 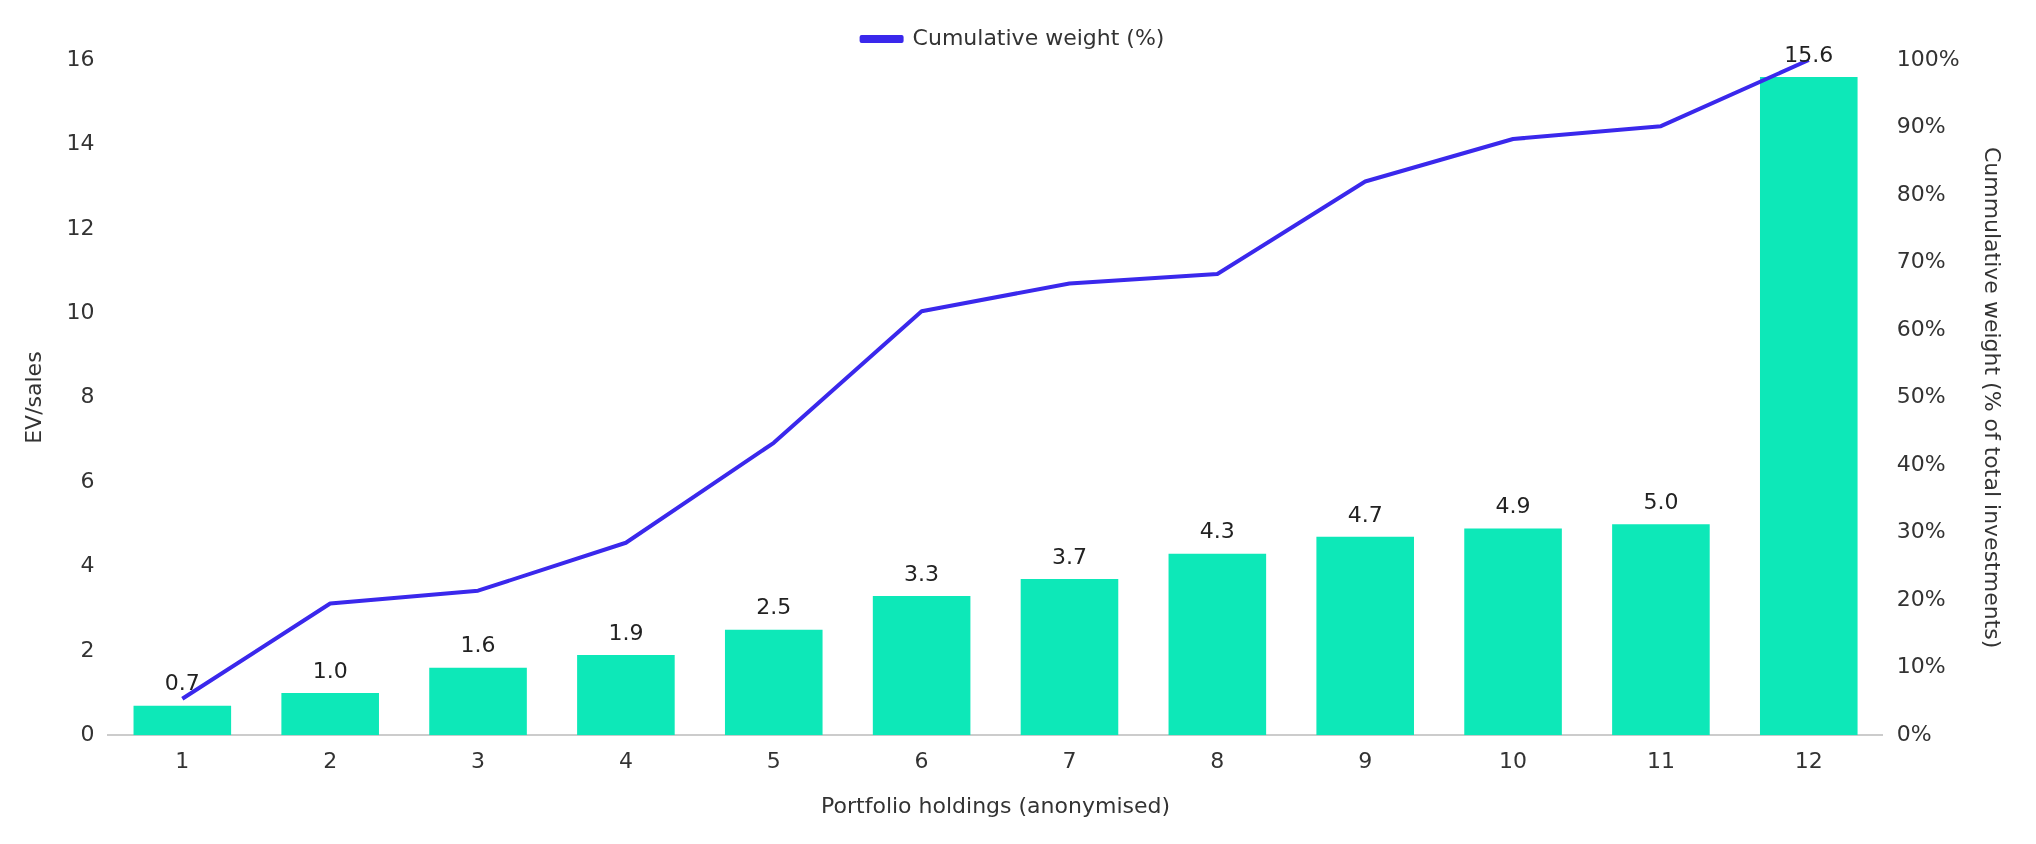 I want to click on y2-tick-label: 10%, so click(x=1921, y=666).